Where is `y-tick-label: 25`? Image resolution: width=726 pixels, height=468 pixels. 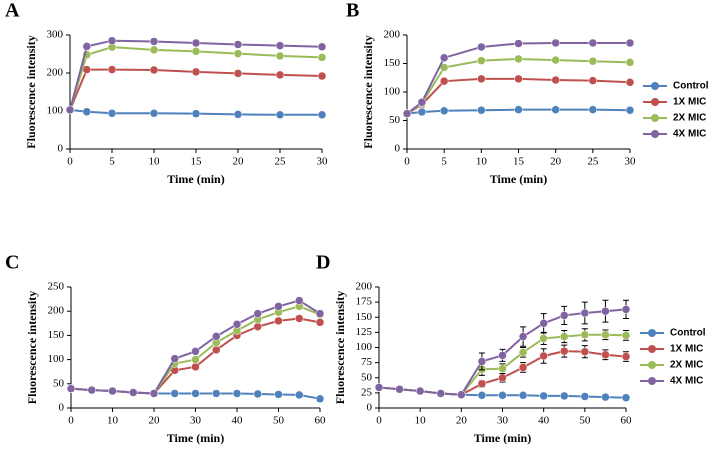 y-tick-label: 25 is located at coordinates (367, 392).